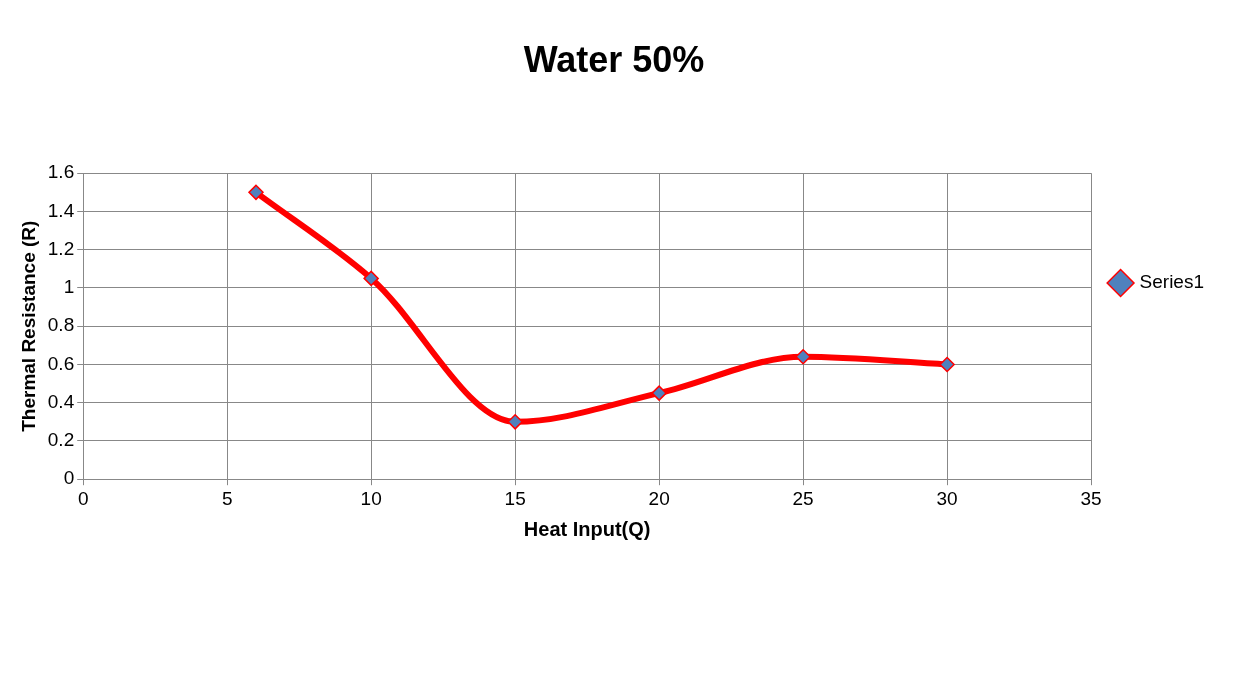 The height and width of the screenshot is (676, 1234). What do you see at coordinates (28, 326) in the screenshot?
I see `y-axis-title: Thermal Resistance (R)` at bounding box center [28, 326].